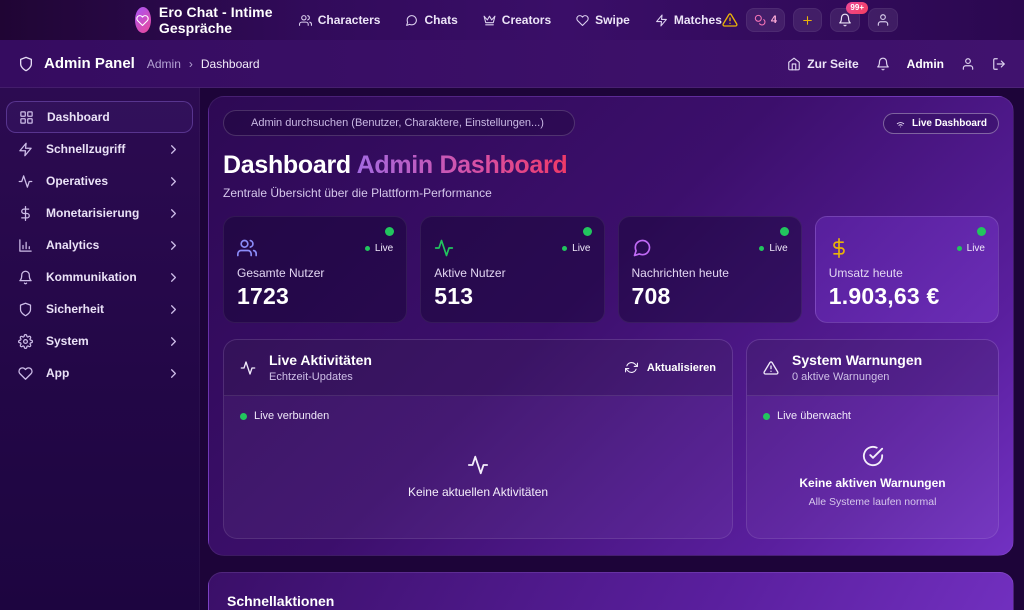  What do you see at coordinates (872, 368) in the screenshot?
I see `system-warnings-header: System Warnungen 0 aktive Warnungen` at bounding box center [872, 368].